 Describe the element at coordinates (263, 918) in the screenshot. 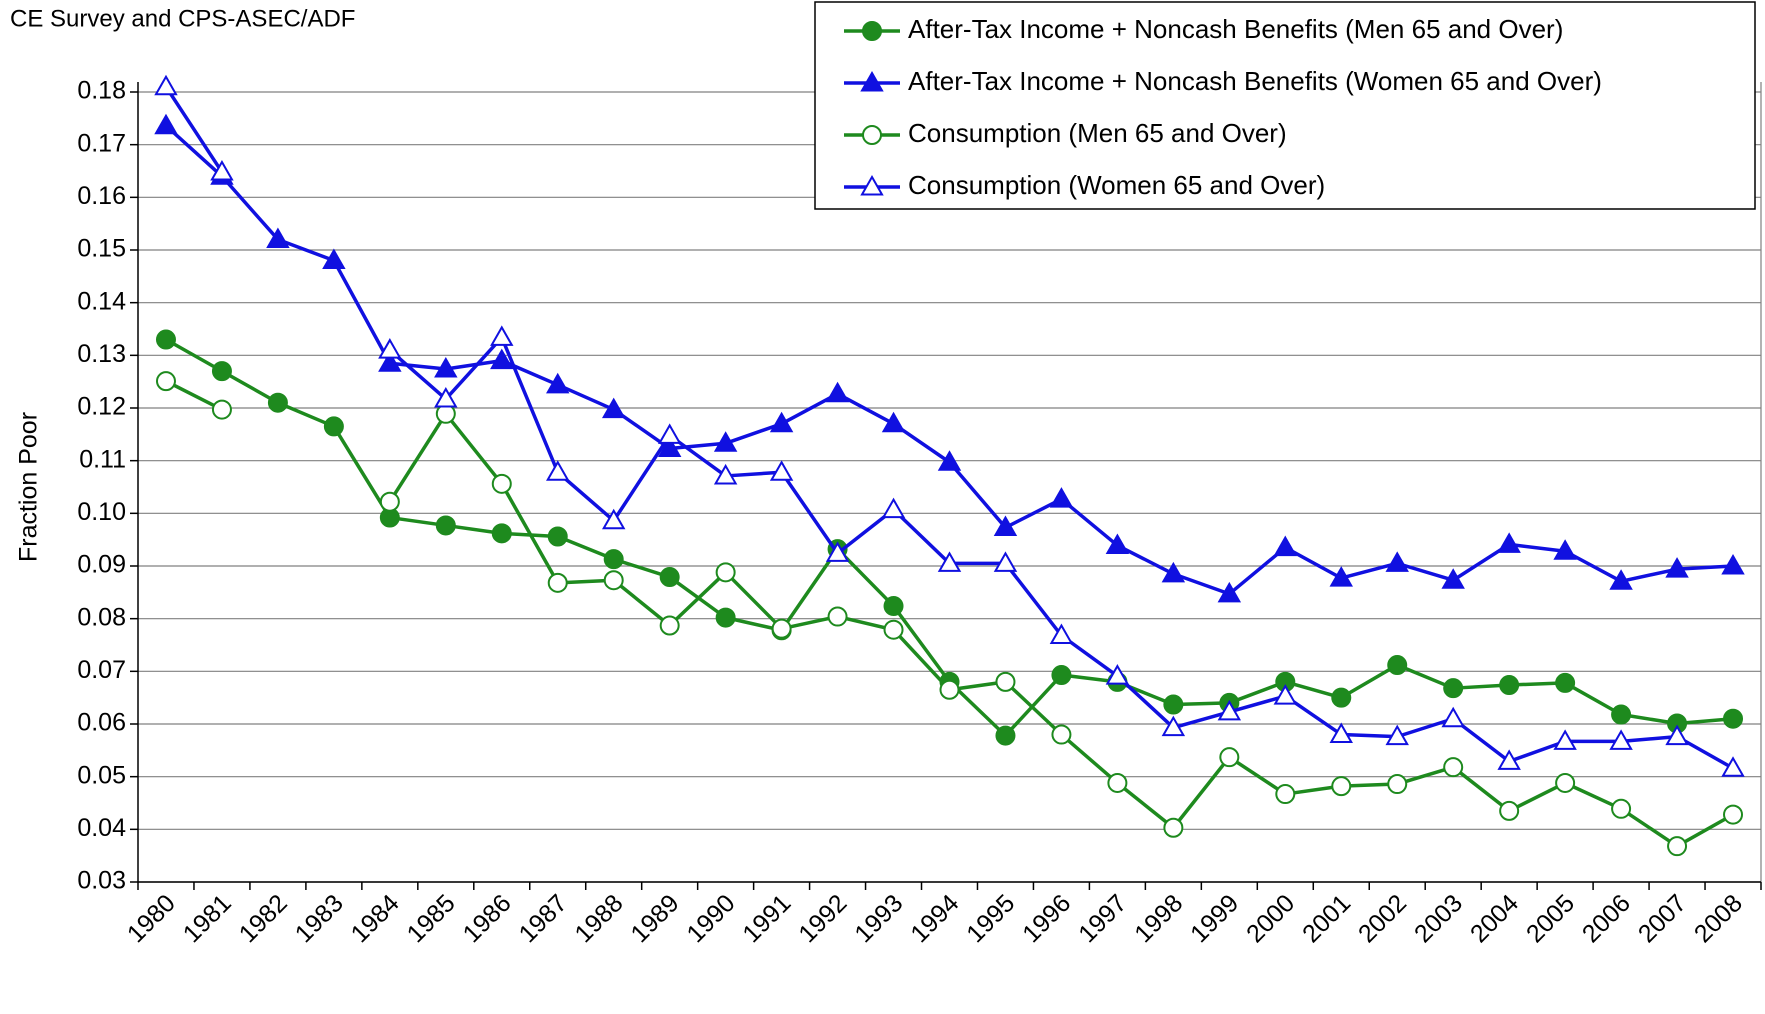

I see `x-tick-label: 1982` at that location.